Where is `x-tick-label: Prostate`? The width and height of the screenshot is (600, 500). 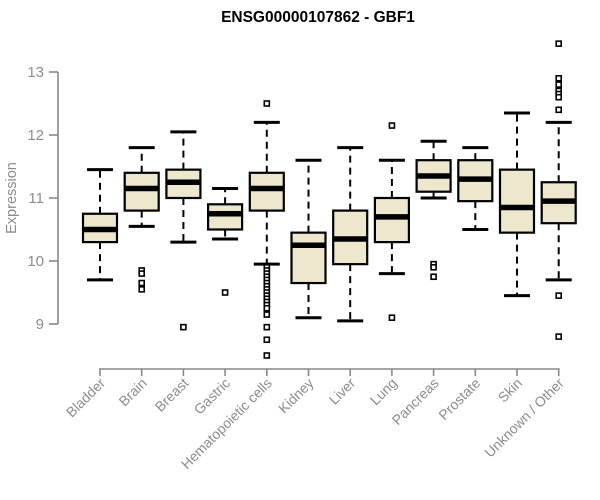 x-tick-label: Prostate is located at coordinates (459, 399).